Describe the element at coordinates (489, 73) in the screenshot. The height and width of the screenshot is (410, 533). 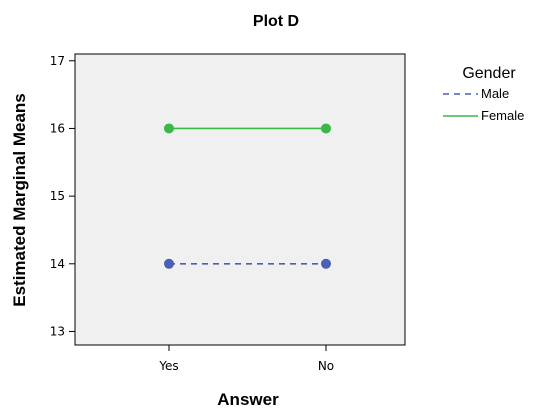
I see `legend-title: Gender` at that location.